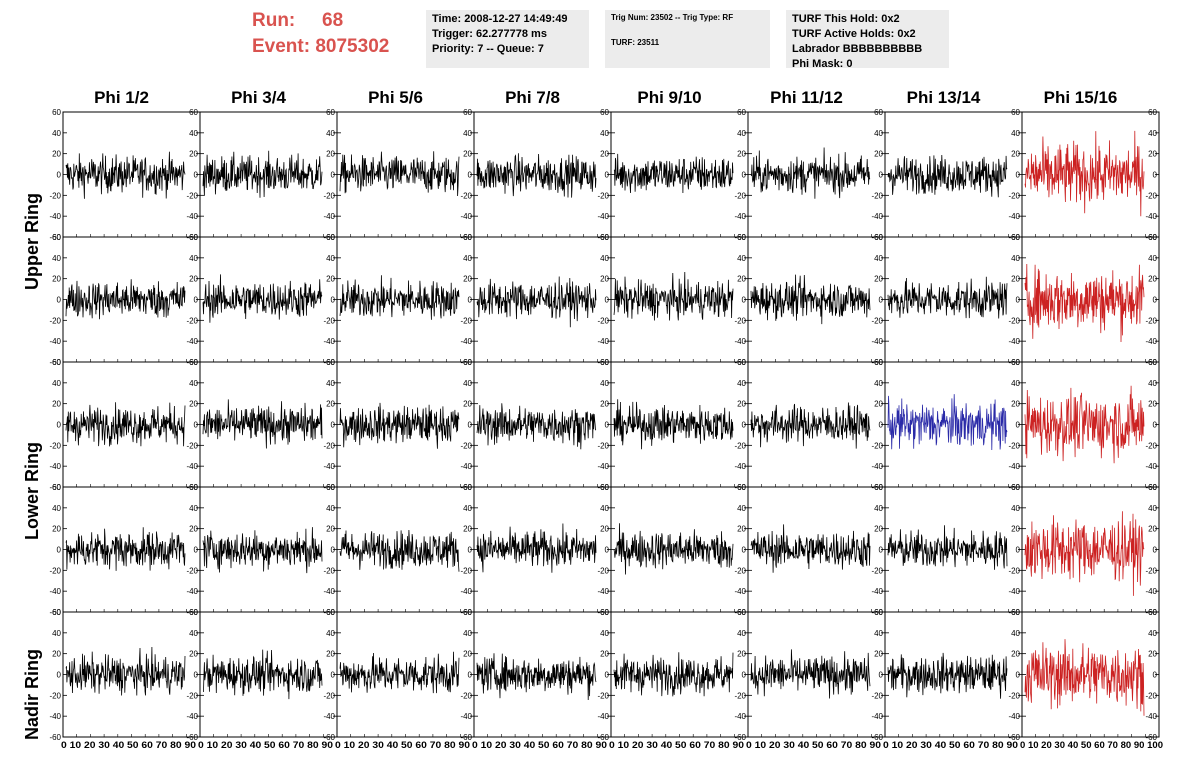 The height and width of the screenshot is (772, 1196). I want to click on column-title-2: Phi 3/4, so click(258, 97).